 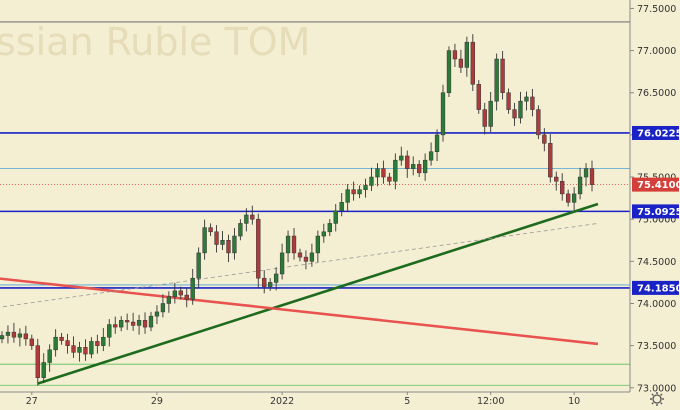 What do you see at coordinates (656, 388) in the screenshot?
I see `y-tick-label: 73.0000` at bounding box center [656, 388].